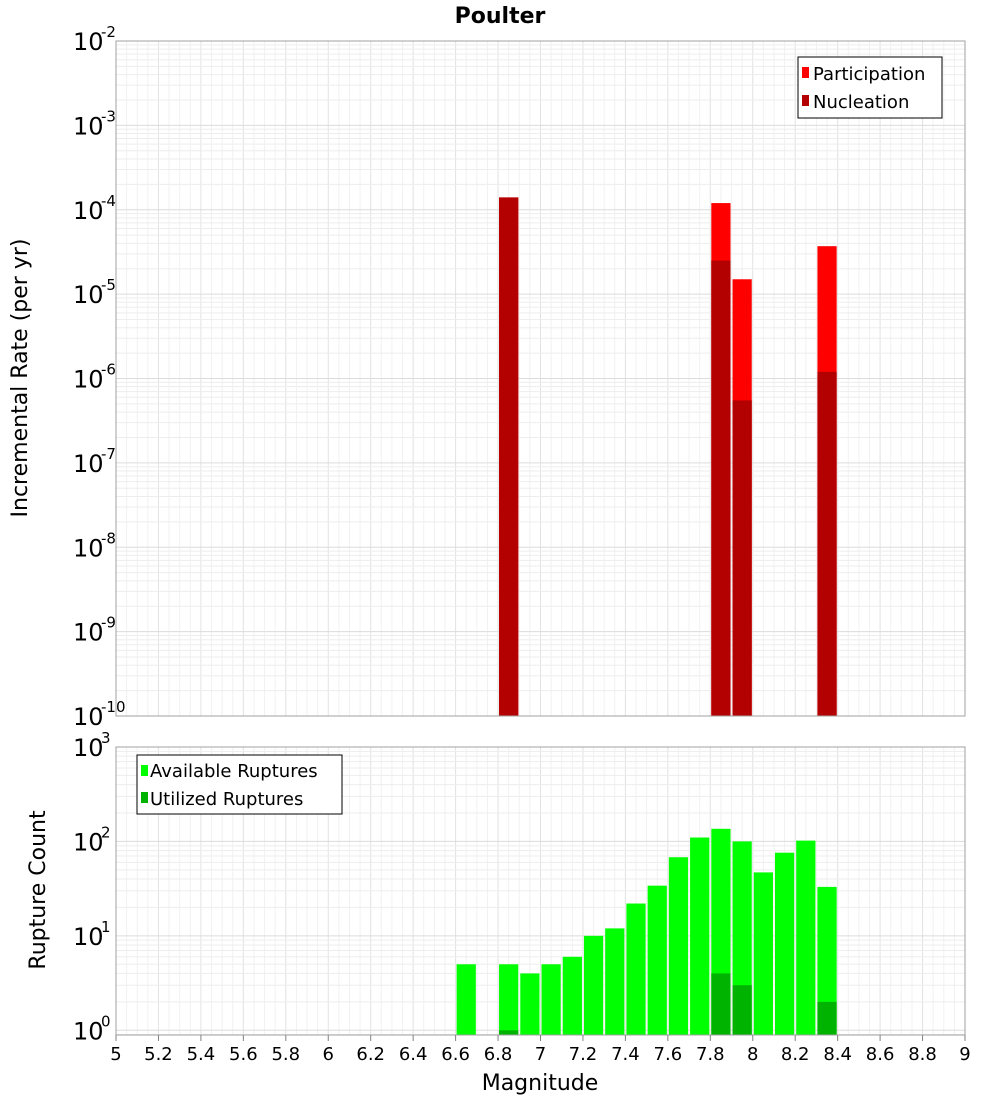 The image size is (1000, 1100). I want to click on x-tick-label: 6.6, so click(455, 1054).